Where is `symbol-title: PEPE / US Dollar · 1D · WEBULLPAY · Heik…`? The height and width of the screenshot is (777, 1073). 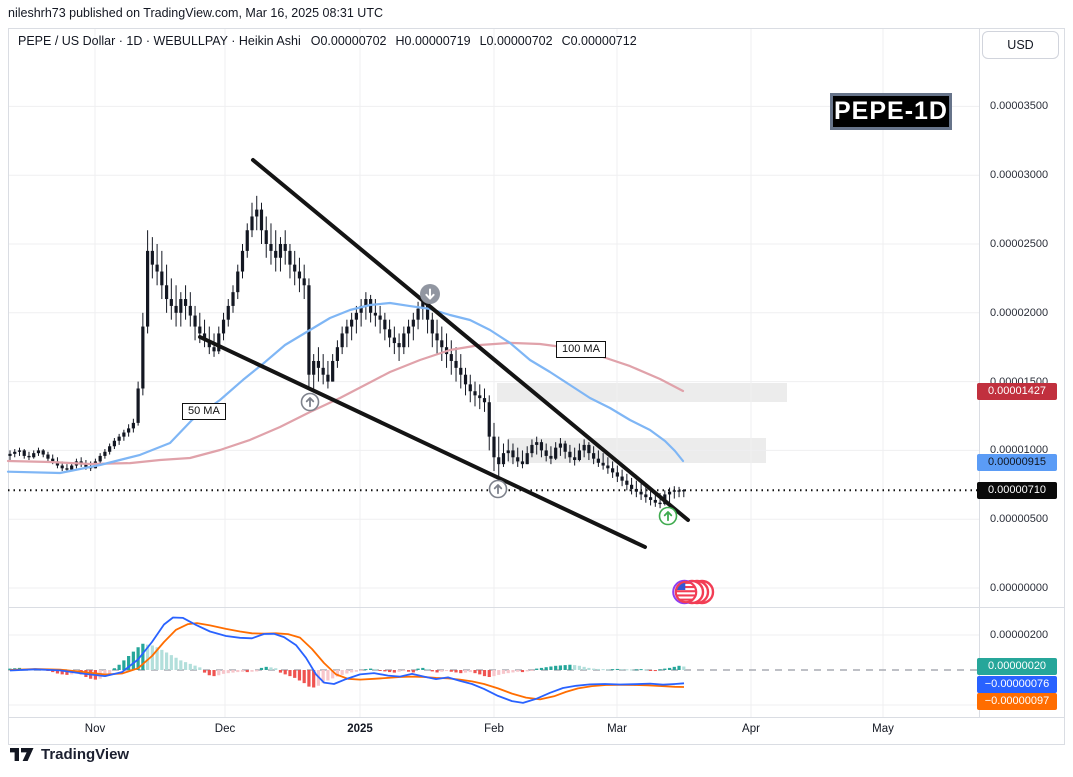
symbol-title: PEPE / US Dollar · 1D · WEBULLPAY · Heik… is located at coordinates (159, 41).